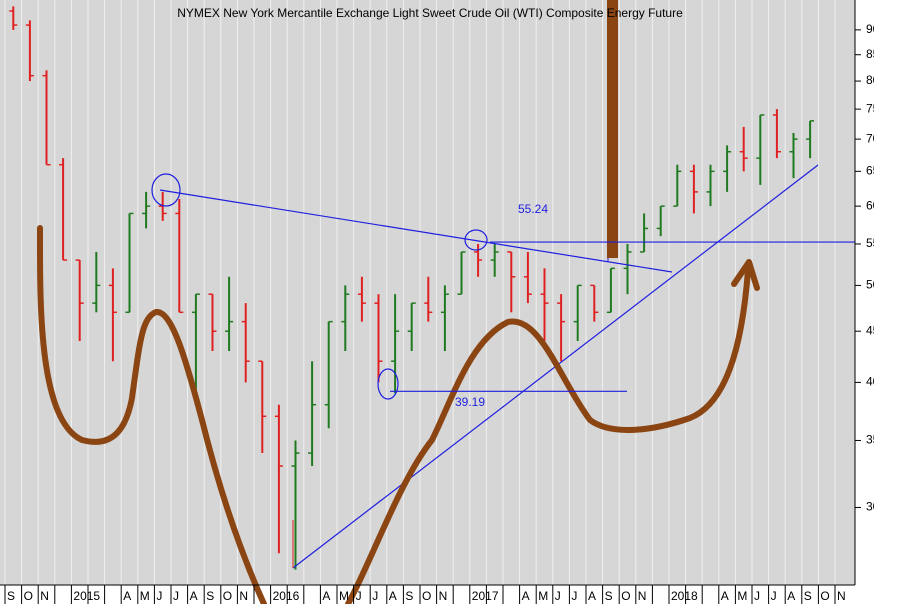 Image resolution: width=901 pixels, height=604 pixels. What do you see at coordinates (873, 108) in the screenshot?
I see `y-tick-label: 75` at bounding box center [873, 108].